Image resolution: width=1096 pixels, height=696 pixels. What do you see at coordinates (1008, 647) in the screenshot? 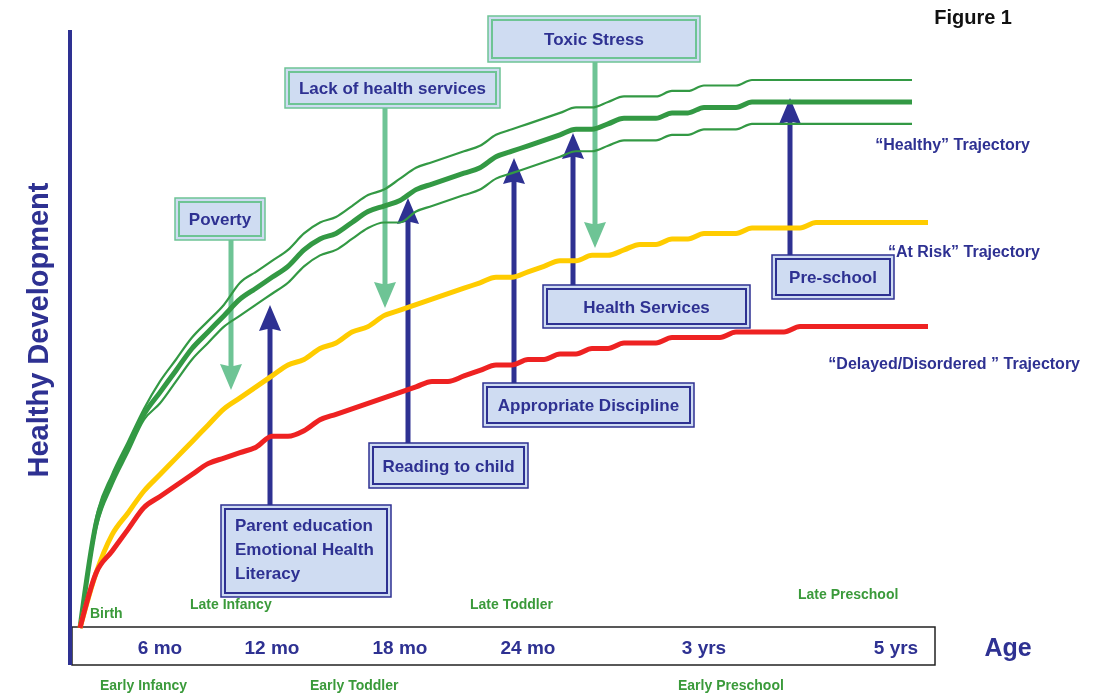
I see `x-axis-title: Age` at bounding box center [1008, 647].